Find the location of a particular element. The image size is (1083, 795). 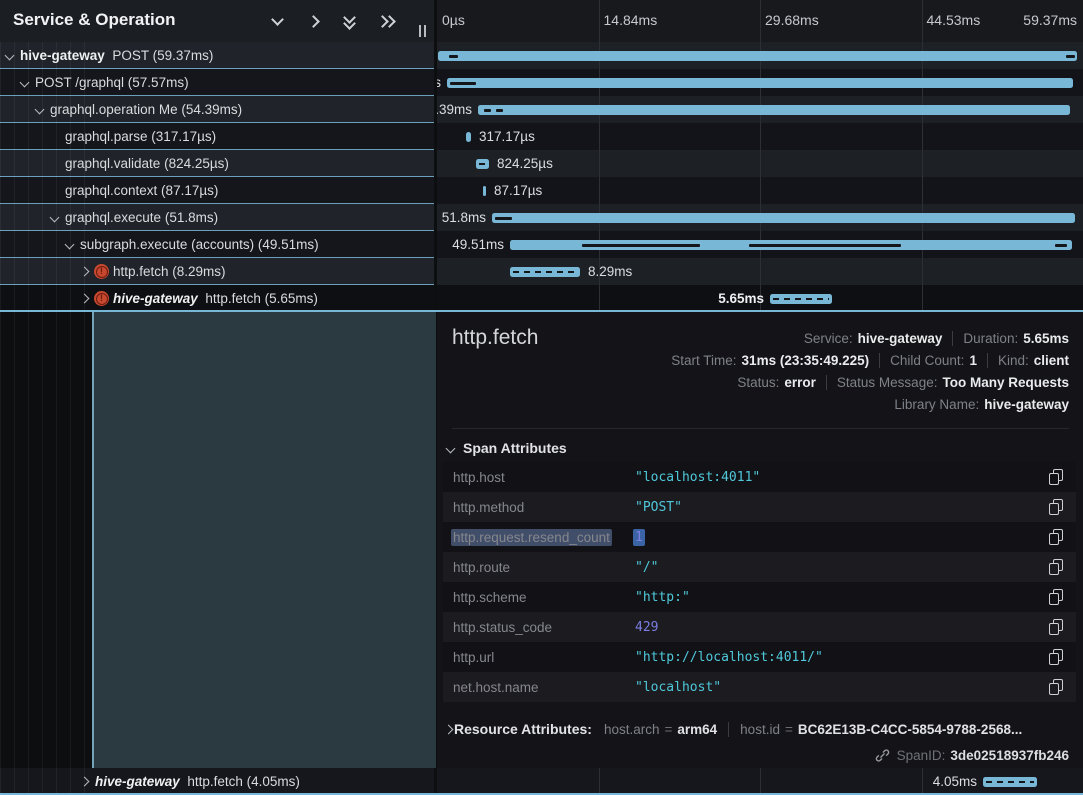

span-timeline-row: 5.65ms is located at coordinates (760, 298).